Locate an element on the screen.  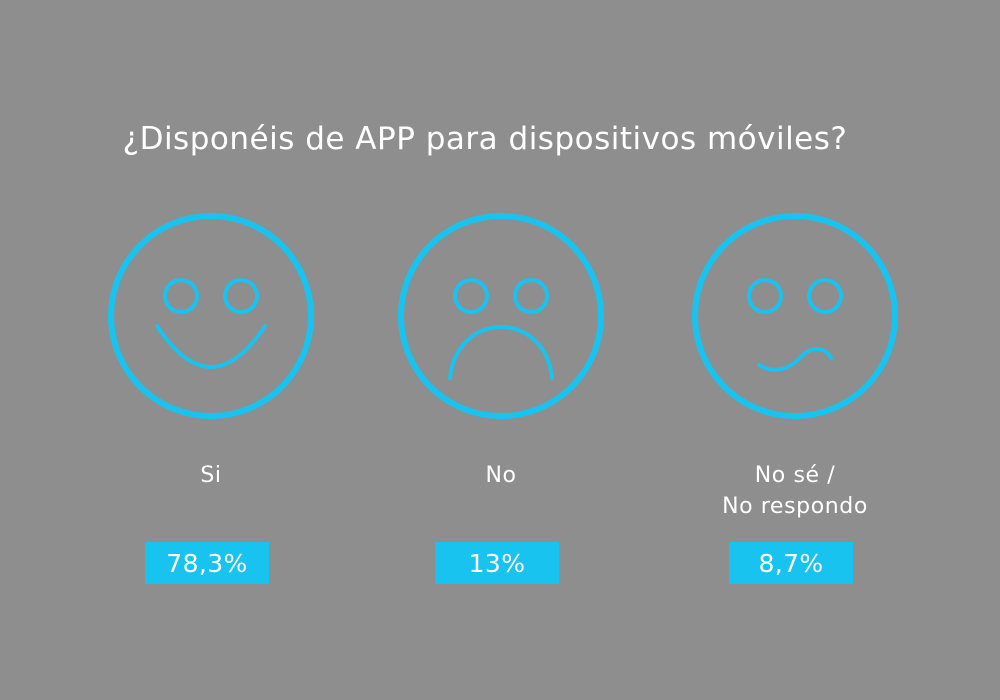
value-label-1: 13% is located at coordinates (497, 563).